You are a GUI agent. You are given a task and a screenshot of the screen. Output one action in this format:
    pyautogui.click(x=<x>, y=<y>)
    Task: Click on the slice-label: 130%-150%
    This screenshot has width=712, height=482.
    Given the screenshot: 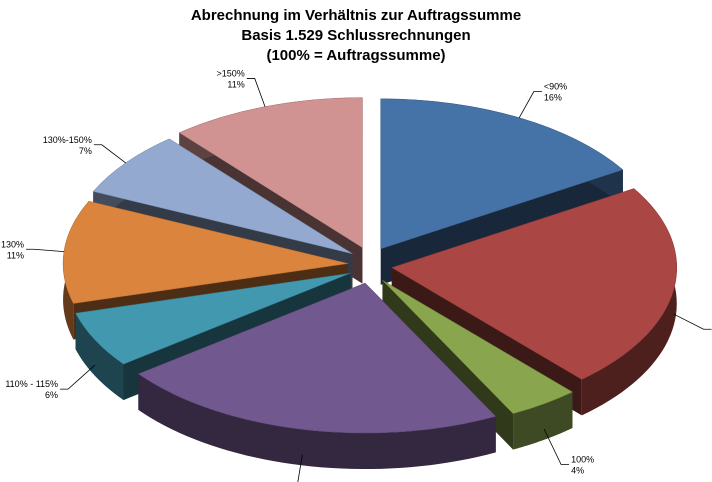 What is the action you would take?
    pyautogui.click(x=67, y=140)
    